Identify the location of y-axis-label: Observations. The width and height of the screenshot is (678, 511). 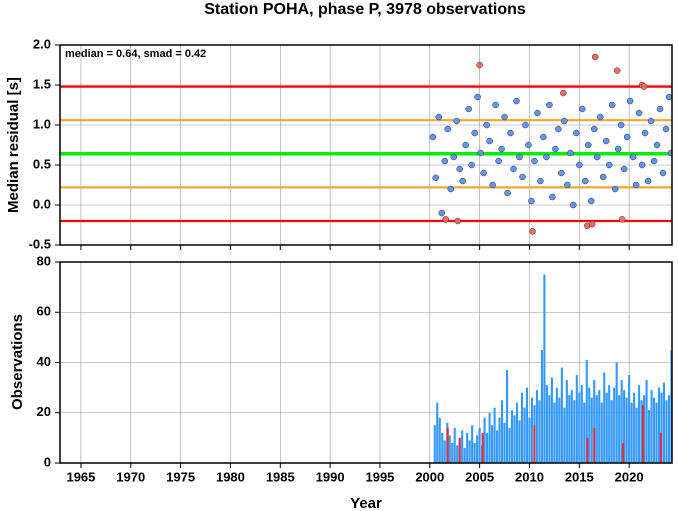
(17, 362).